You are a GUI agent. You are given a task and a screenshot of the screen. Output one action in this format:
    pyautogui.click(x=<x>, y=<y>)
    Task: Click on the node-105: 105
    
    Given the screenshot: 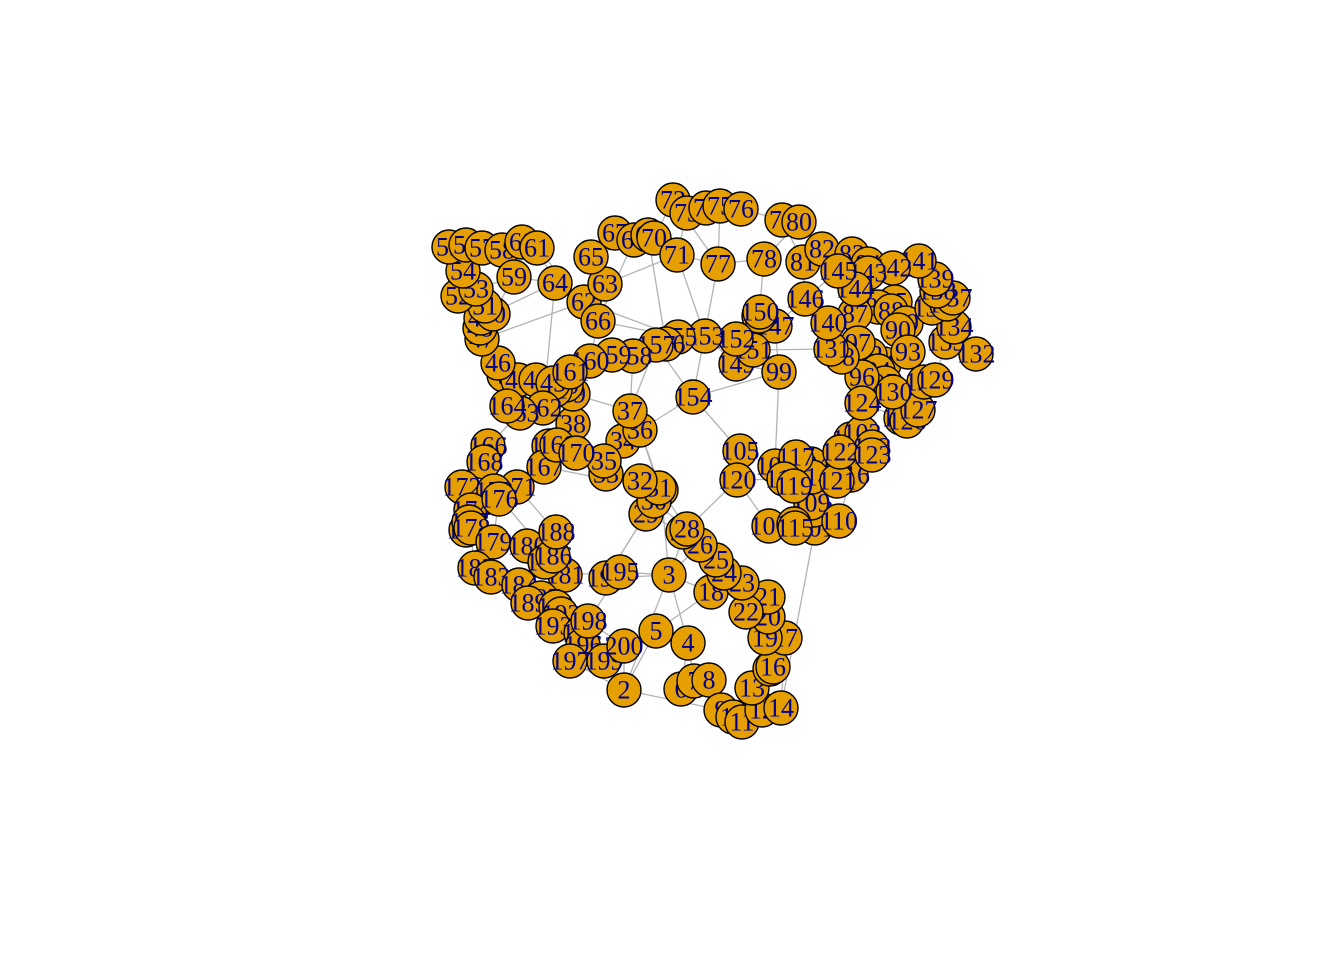 What is the action you would take?
    pyautogui.click(x=740, y=451)
    